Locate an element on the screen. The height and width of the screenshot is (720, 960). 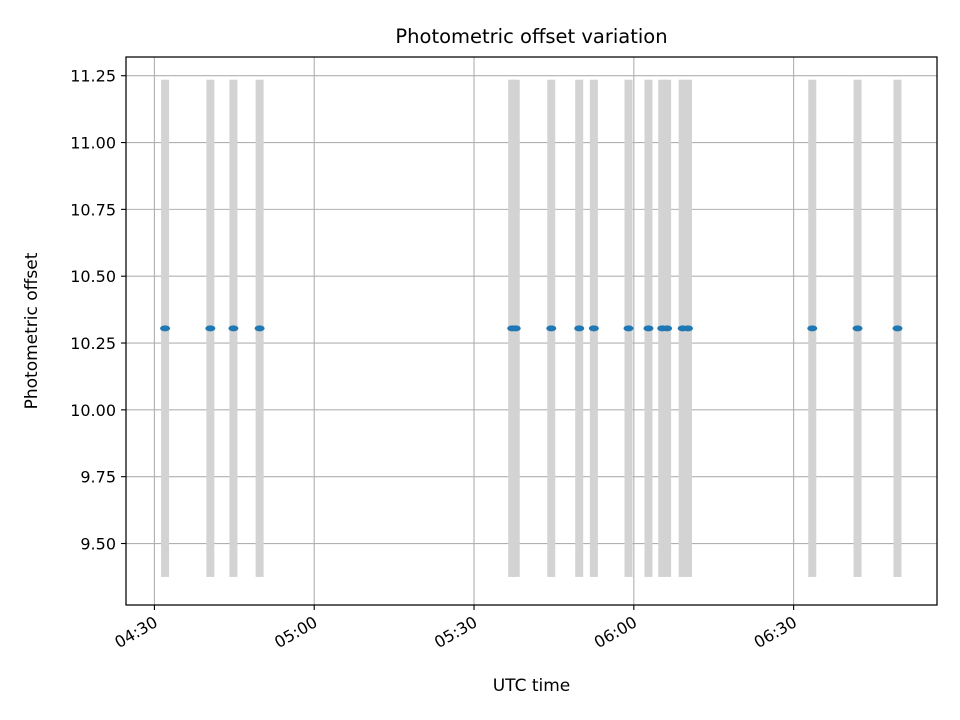
y-tick-label: 9.50 is located at coordinates (98, 544).